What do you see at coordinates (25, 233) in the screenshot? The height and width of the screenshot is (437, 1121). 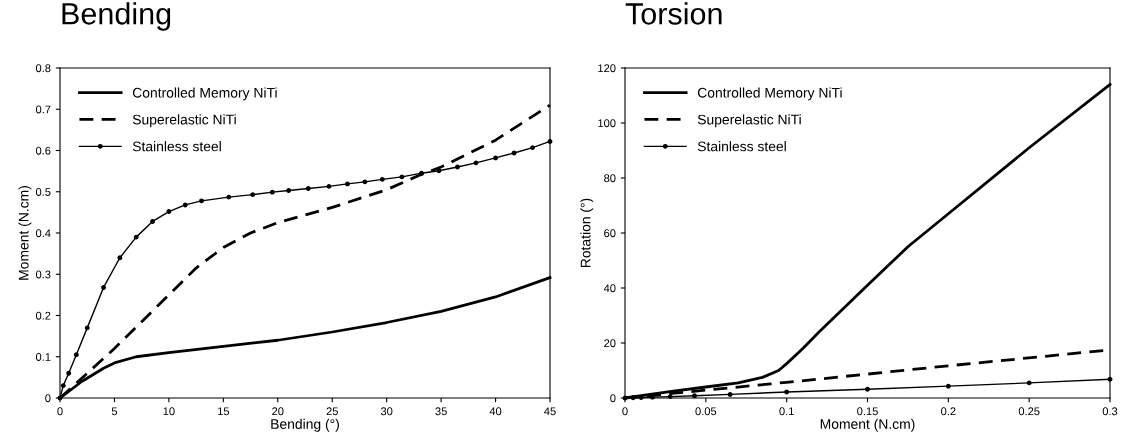 I see `y-axis-title: Moment (N.cm)` at bounding box center [25, 233].